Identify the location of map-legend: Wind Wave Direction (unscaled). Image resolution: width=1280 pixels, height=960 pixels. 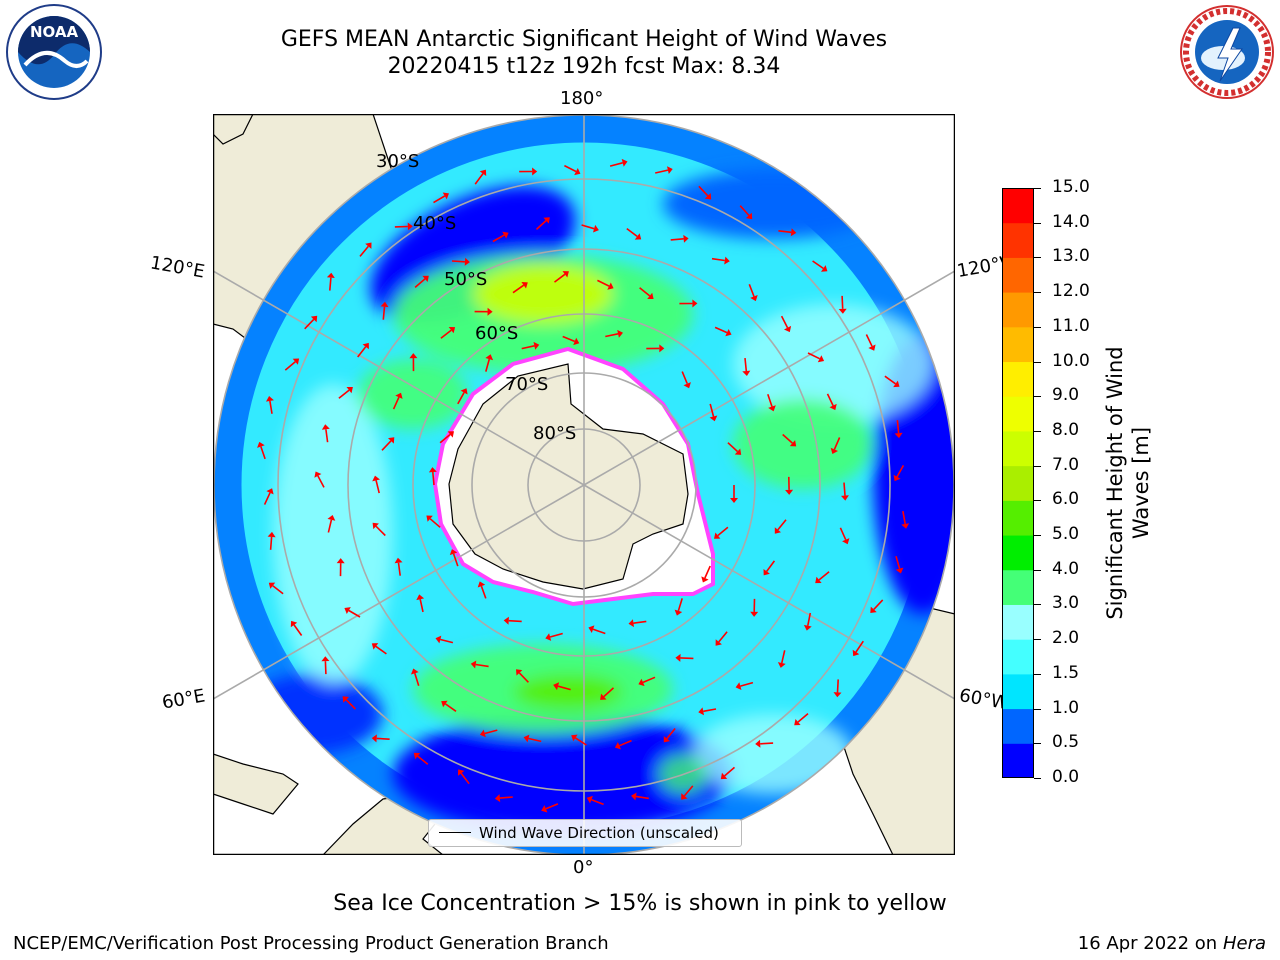
(585, 833).